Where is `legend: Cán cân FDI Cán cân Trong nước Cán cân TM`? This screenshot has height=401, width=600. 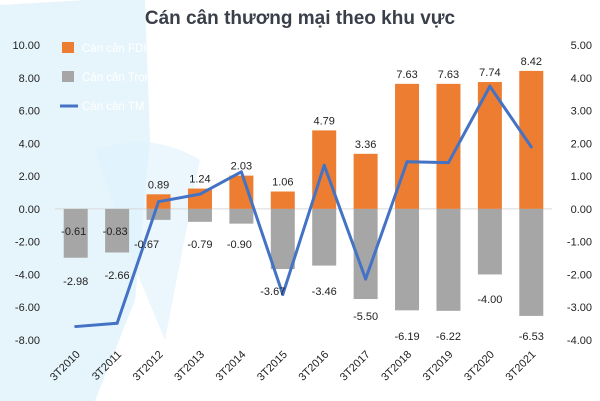 legend: Cán cân FDI Cán cân Trong nước Cán cân TM is located at coordinates (124, 77).